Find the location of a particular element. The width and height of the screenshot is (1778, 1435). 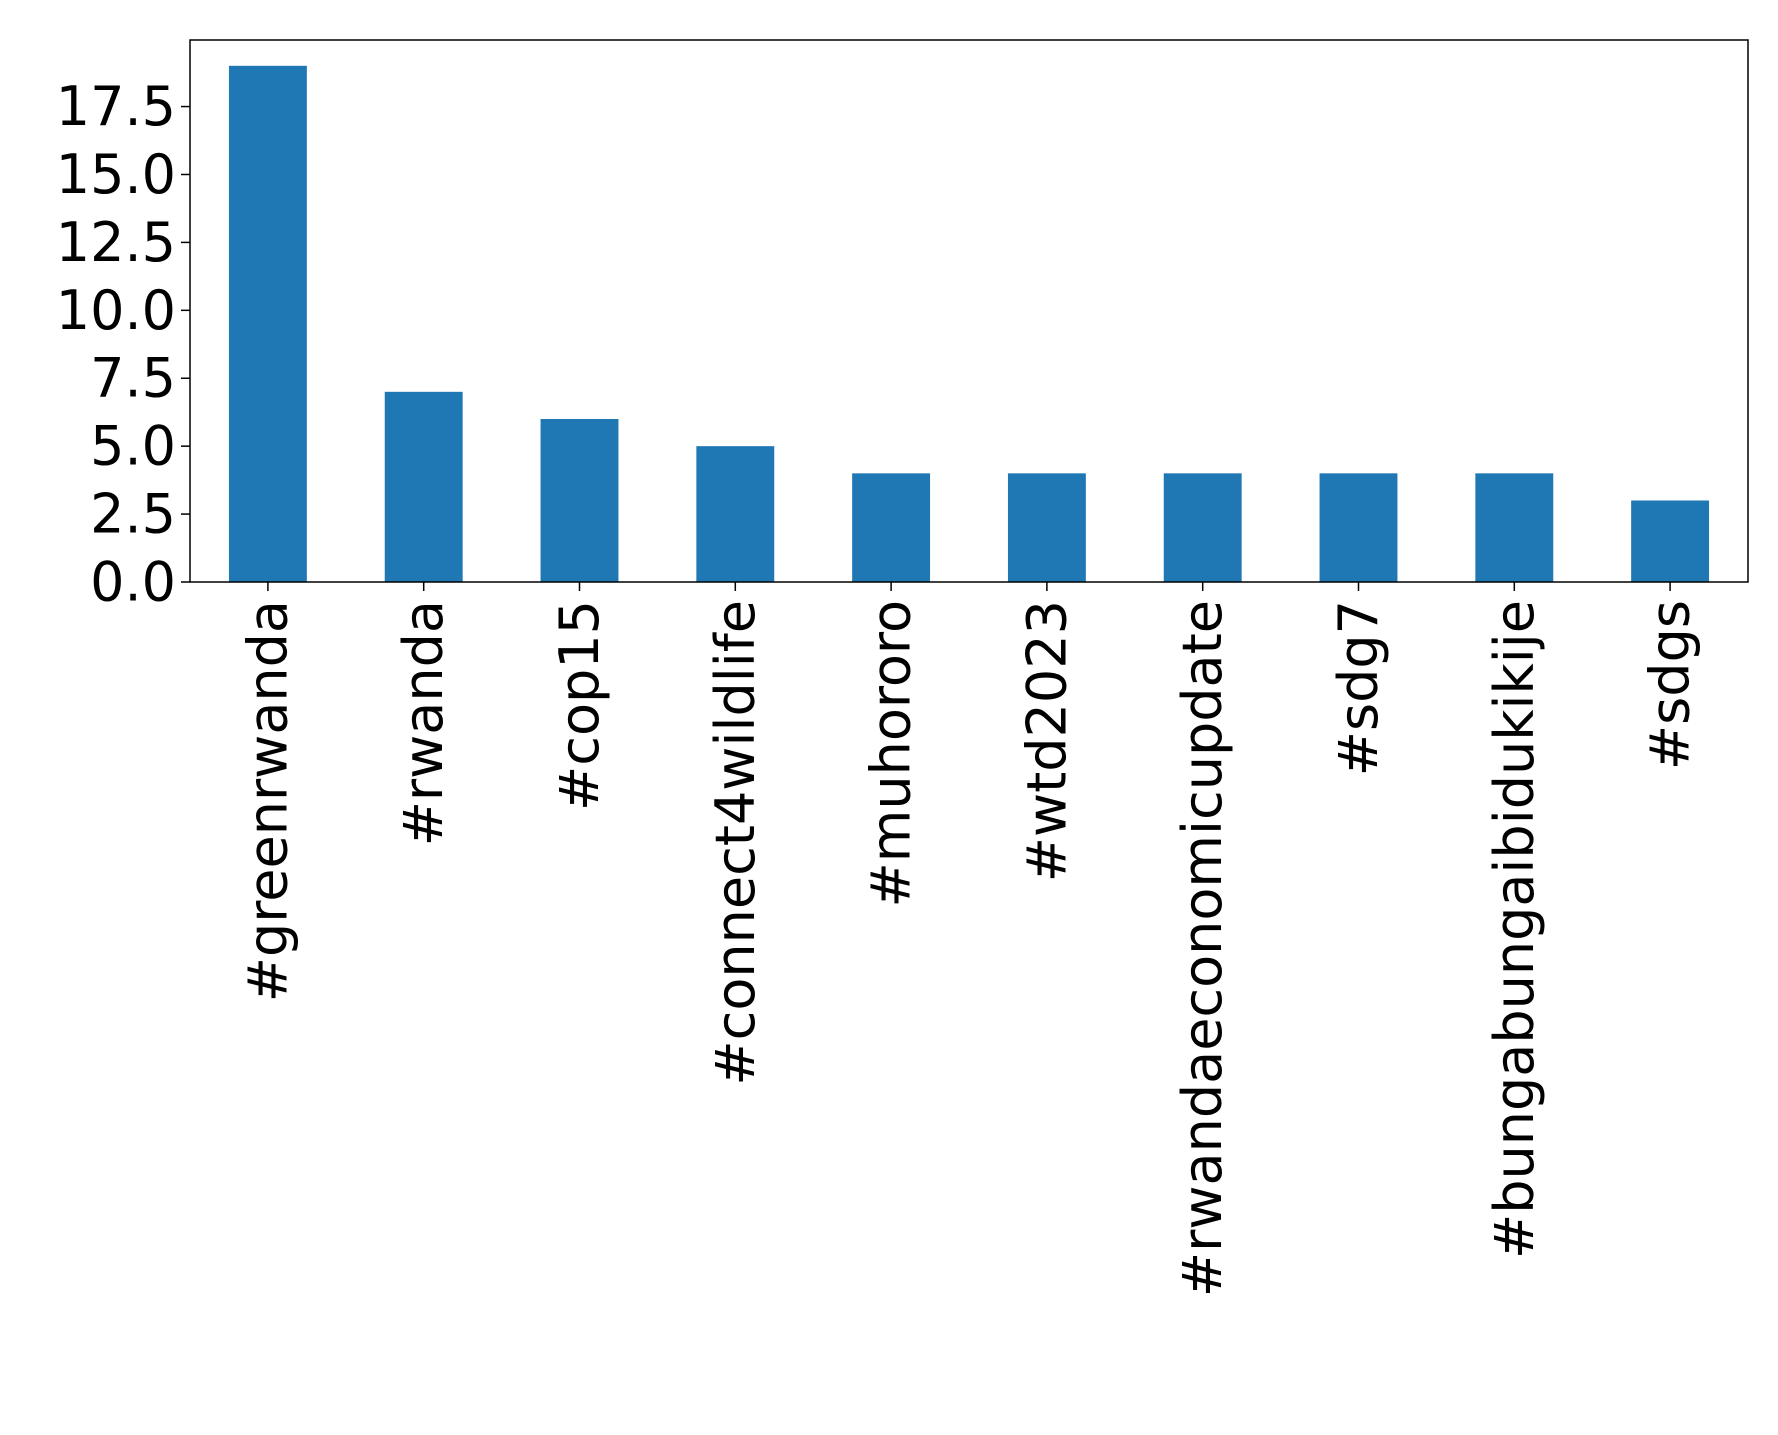

y-tick-label: 0.0 is located at coordinates (133, 582).